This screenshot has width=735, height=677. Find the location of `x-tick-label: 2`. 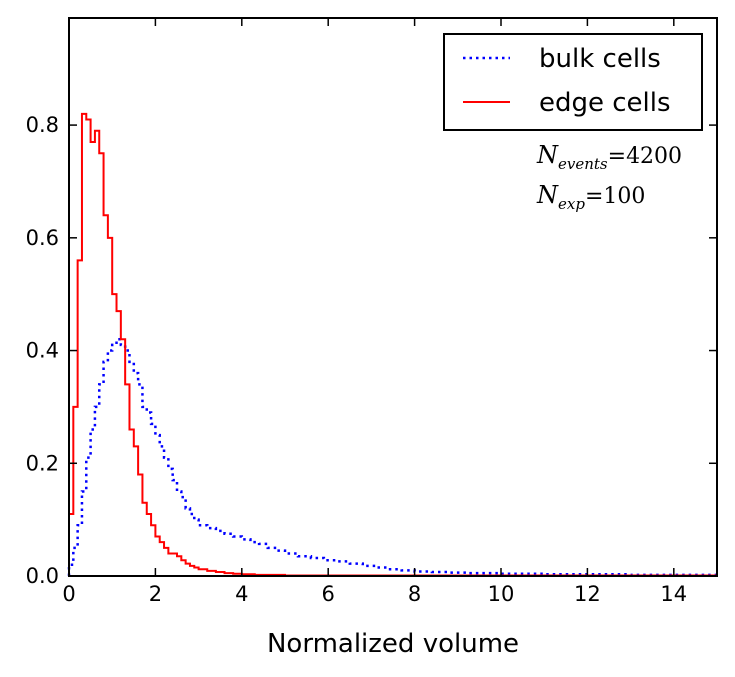

x-tick-label: 2 is located at coordinates (155, 594).